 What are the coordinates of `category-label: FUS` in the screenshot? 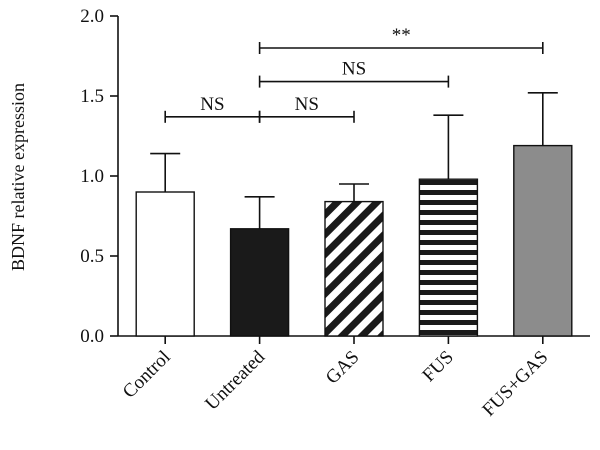 It's located at (437, 366).